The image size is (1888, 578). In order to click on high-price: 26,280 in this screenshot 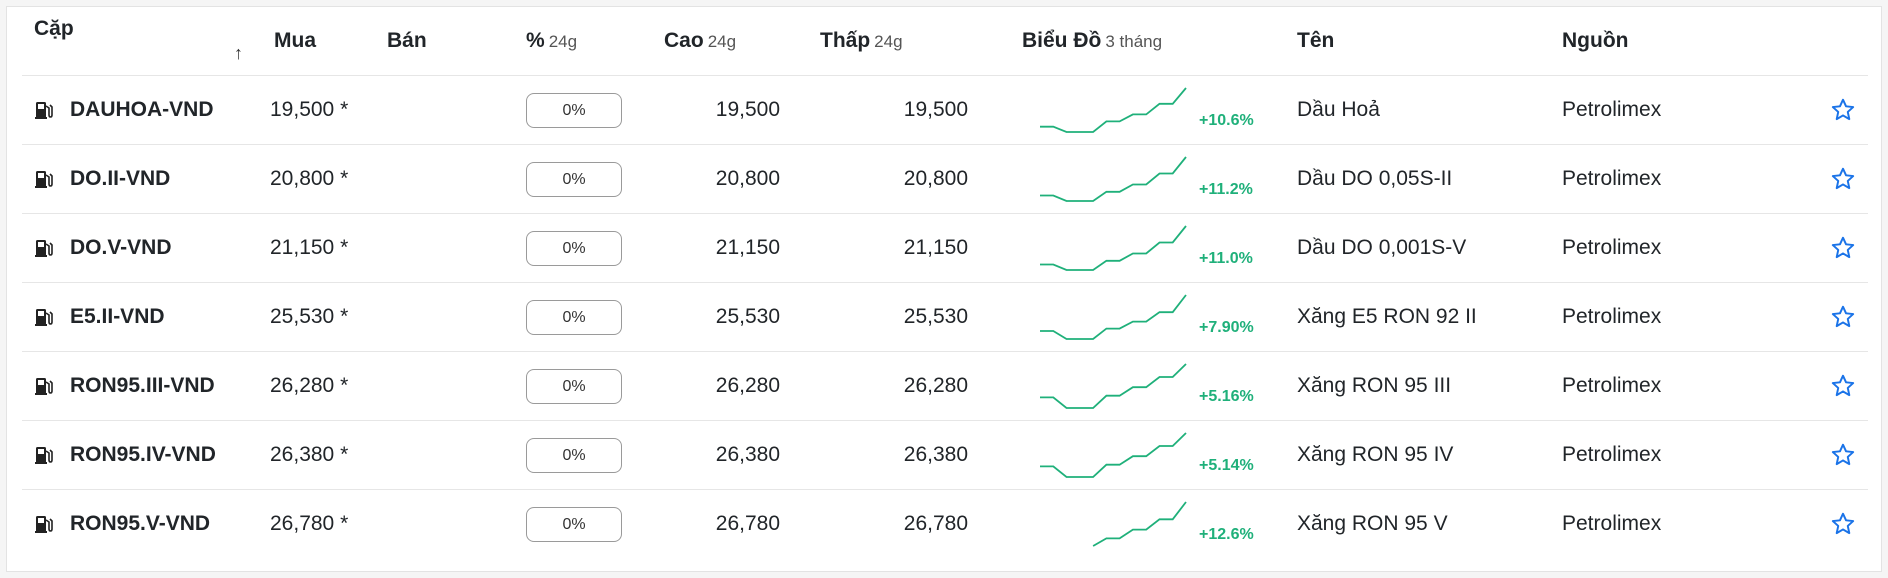, I will do `click(716, 386)`.